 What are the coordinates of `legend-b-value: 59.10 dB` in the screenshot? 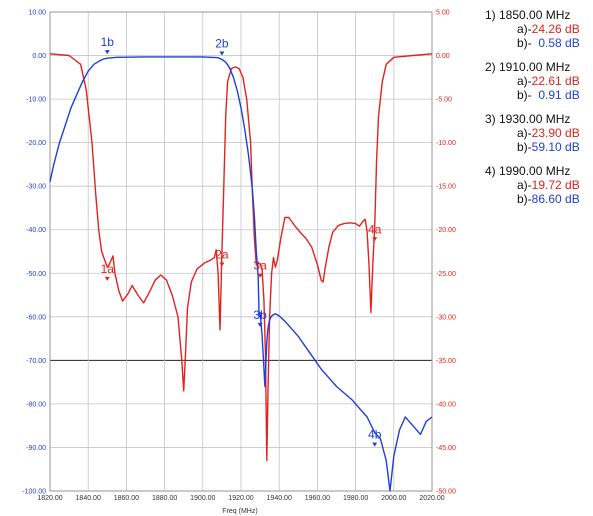 It's located at (555, 147).